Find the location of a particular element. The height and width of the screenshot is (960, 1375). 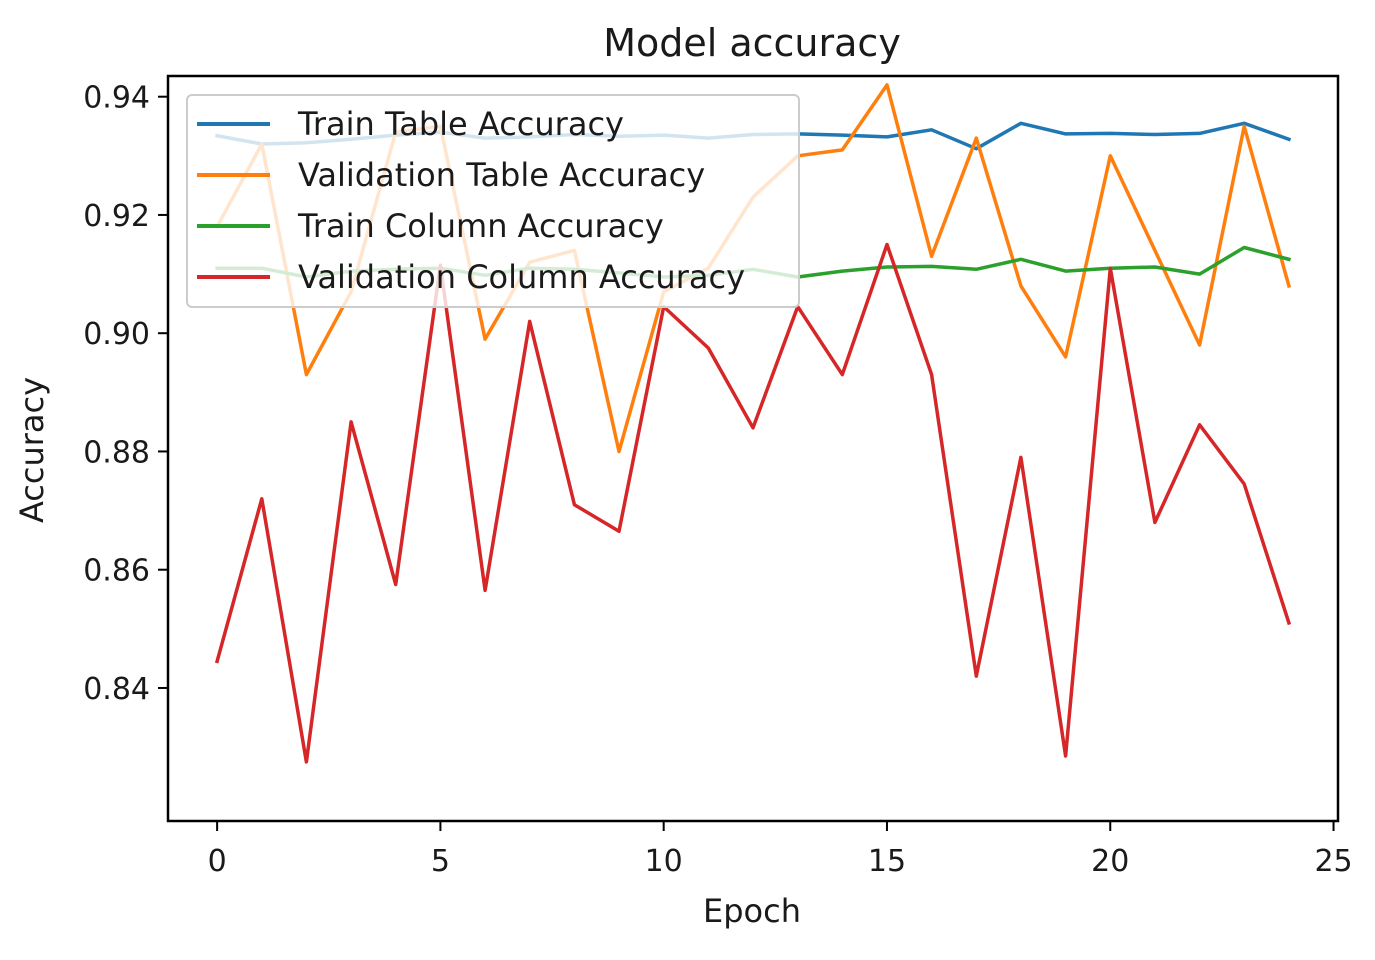

legend-box is located at coordinates (493, 201).